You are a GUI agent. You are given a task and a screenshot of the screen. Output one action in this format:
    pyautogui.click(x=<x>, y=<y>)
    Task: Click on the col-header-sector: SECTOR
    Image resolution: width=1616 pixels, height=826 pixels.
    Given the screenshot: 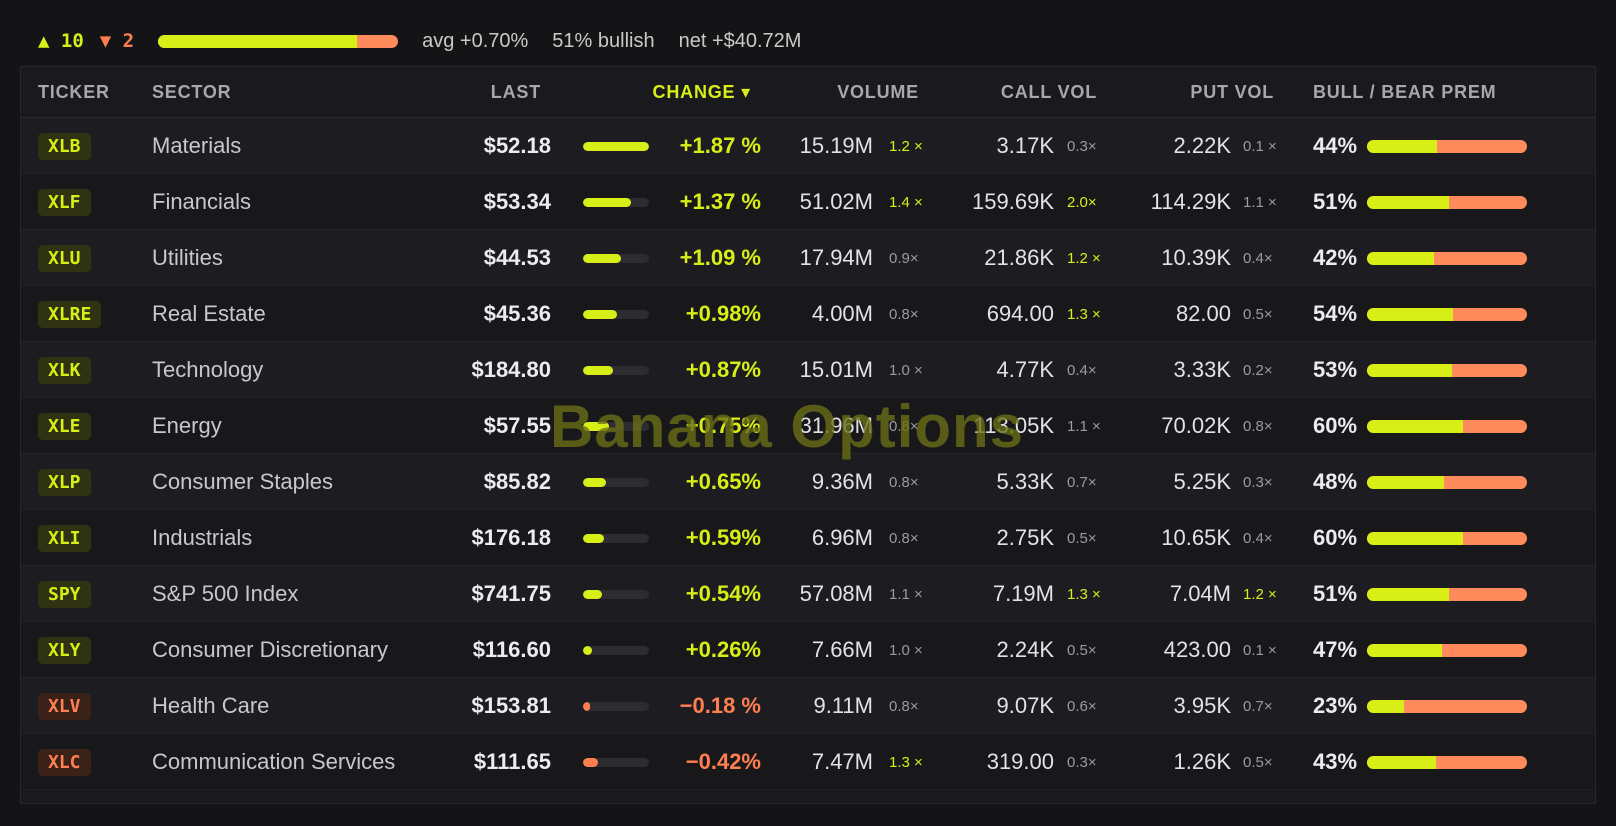 What is the action you would take?
    pyautogui.click(x=192, y=92)
    